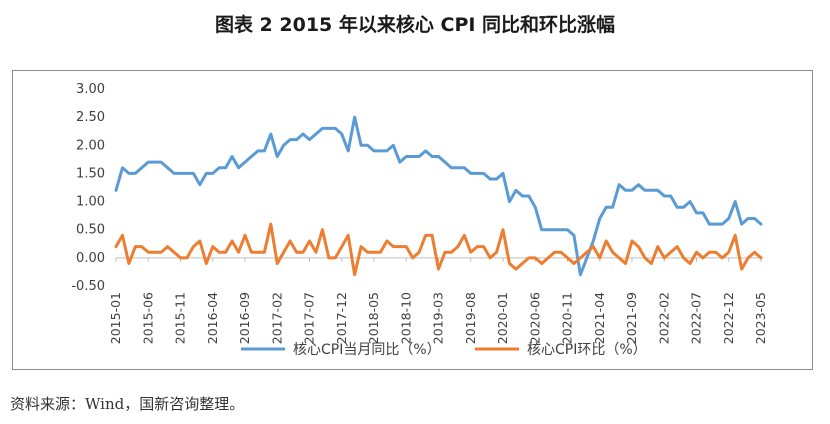 The height and width of the screenshot is (424, 830). Describe the element at coordinates (373, 318) in the screenshot. I see `x-tick-label: 2018-05` at that location.